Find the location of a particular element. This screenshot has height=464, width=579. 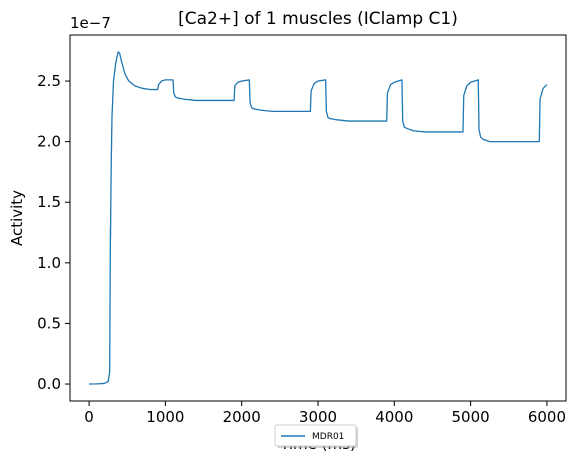

y-tick-label: 1.5 is located at coordinates (49, 202).